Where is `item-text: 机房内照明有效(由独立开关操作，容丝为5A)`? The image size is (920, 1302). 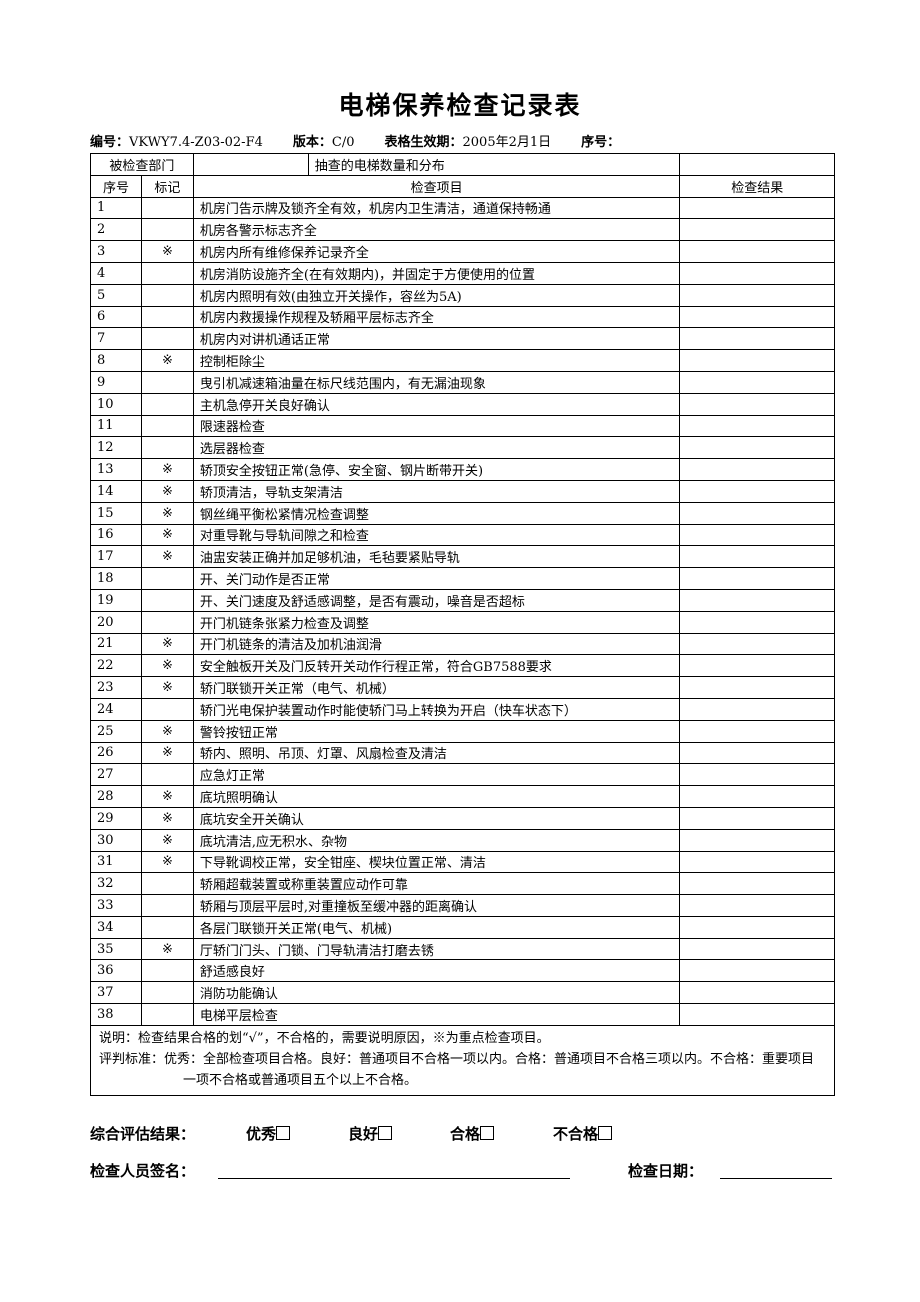 item-text: 机房内照明有效(由独立开关操作，容丝为5A) is located at coordinates (436, 295).